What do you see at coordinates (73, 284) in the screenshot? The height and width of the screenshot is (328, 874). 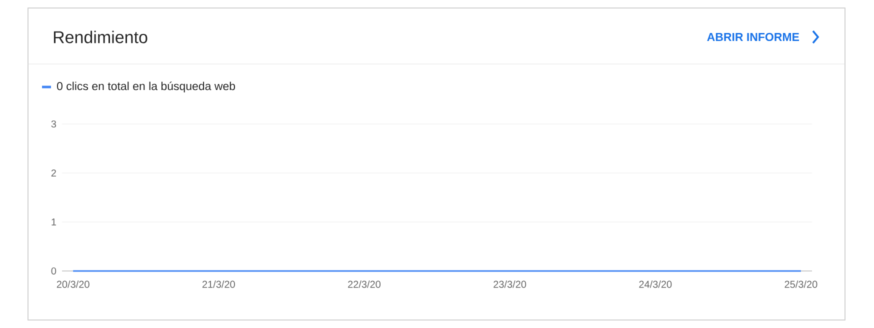 I see `x-tick-label: 20/3/20` at bounding box center [73, 284].